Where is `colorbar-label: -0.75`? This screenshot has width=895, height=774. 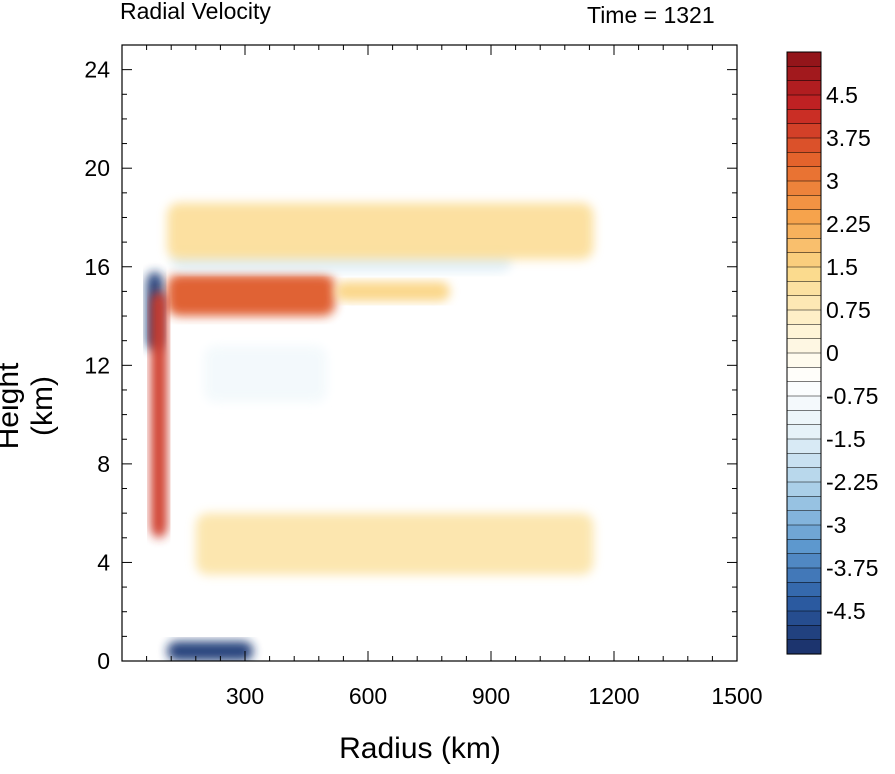
colorbar-label: -0.75 is located at coordinates (852, 396).